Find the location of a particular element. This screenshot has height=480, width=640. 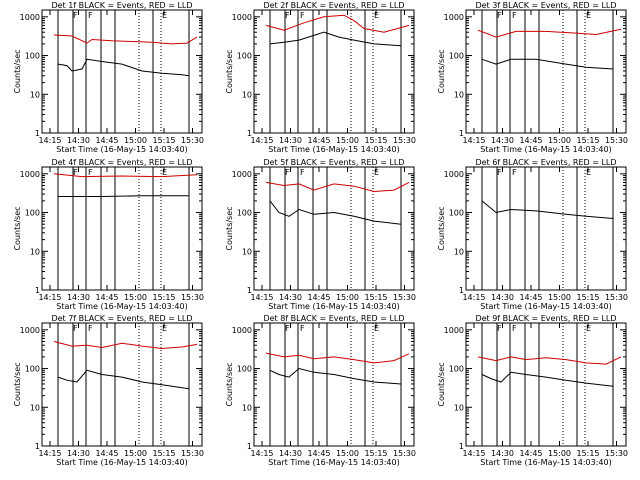

panel-title: Det 1f BLACK = Events, RED = LLD is located at coordinates (121, 5).